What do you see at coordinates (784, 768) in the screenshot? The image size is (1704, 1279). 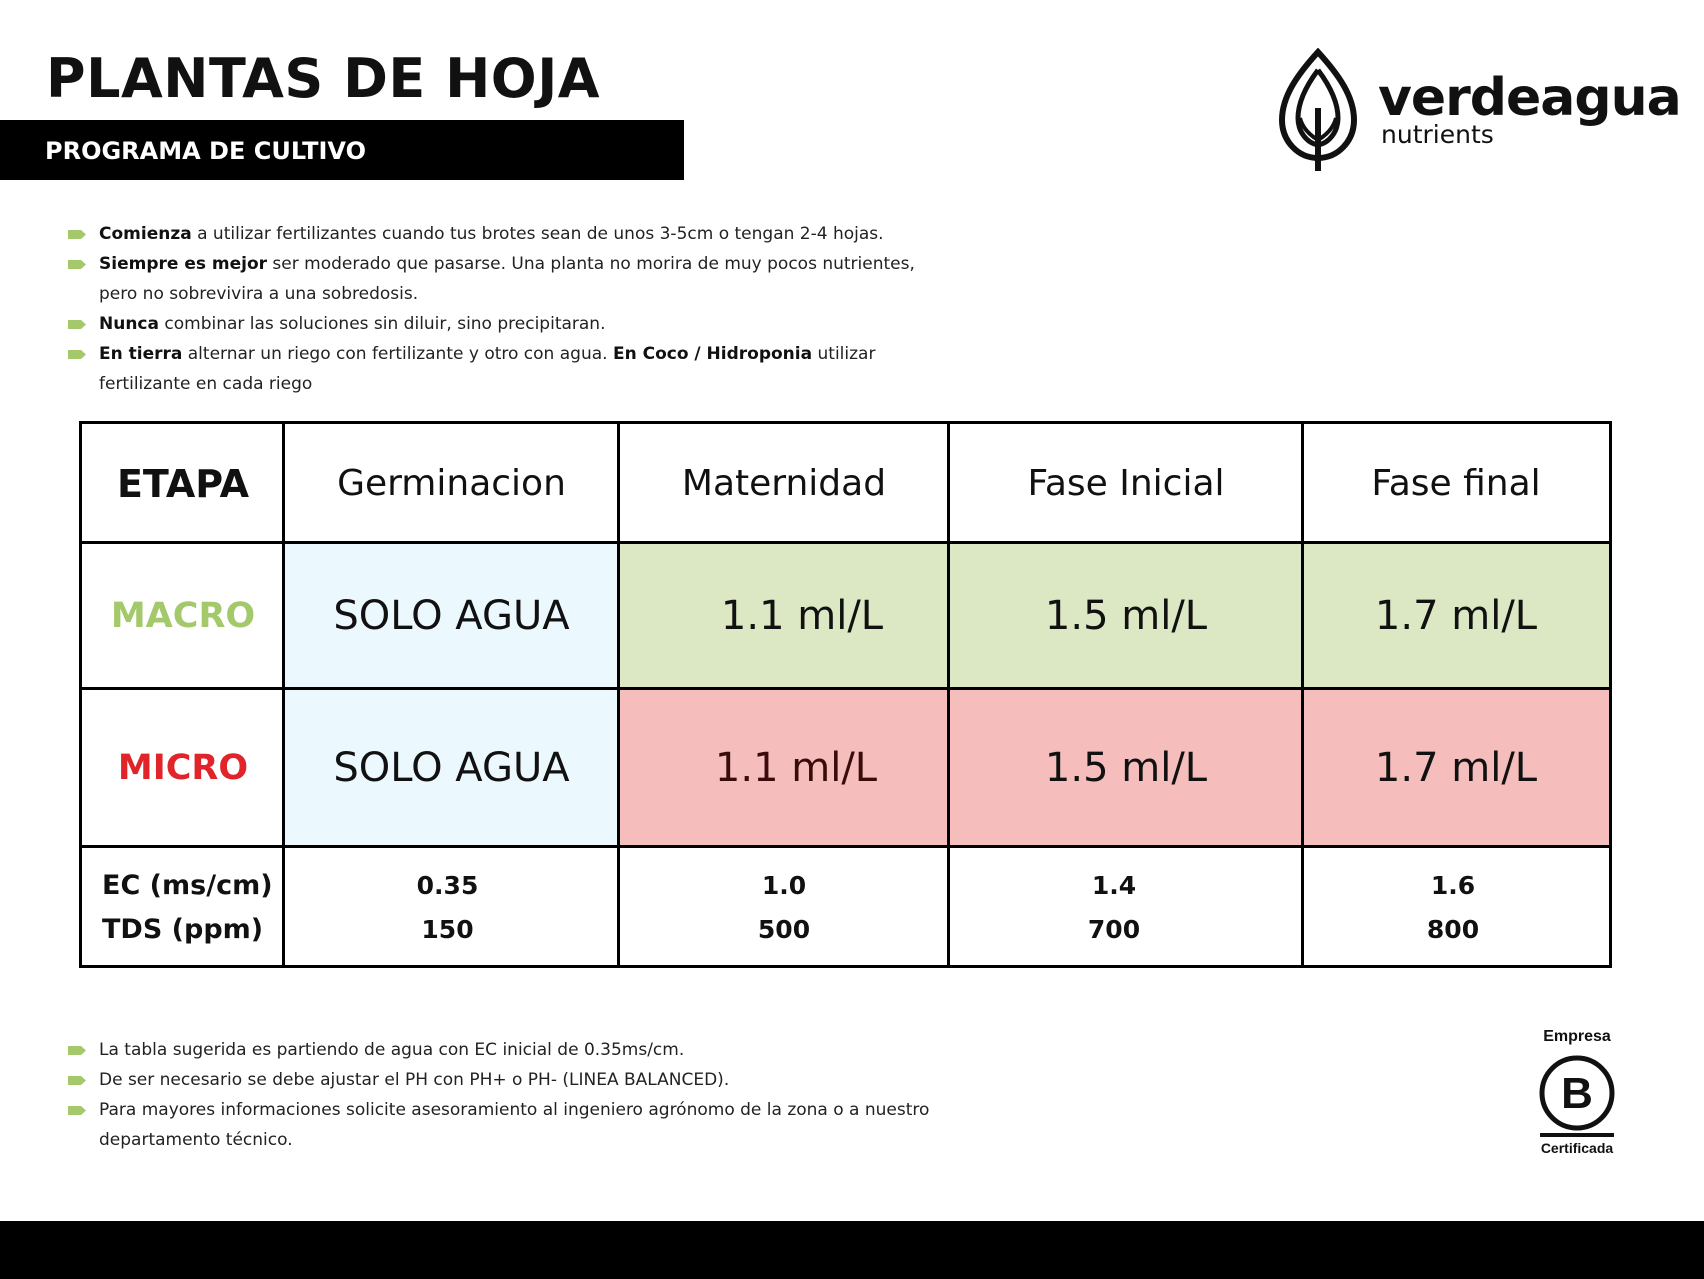 I see `micro-maternidad: 1.1 ml/L` at bounding box center [784, 768].